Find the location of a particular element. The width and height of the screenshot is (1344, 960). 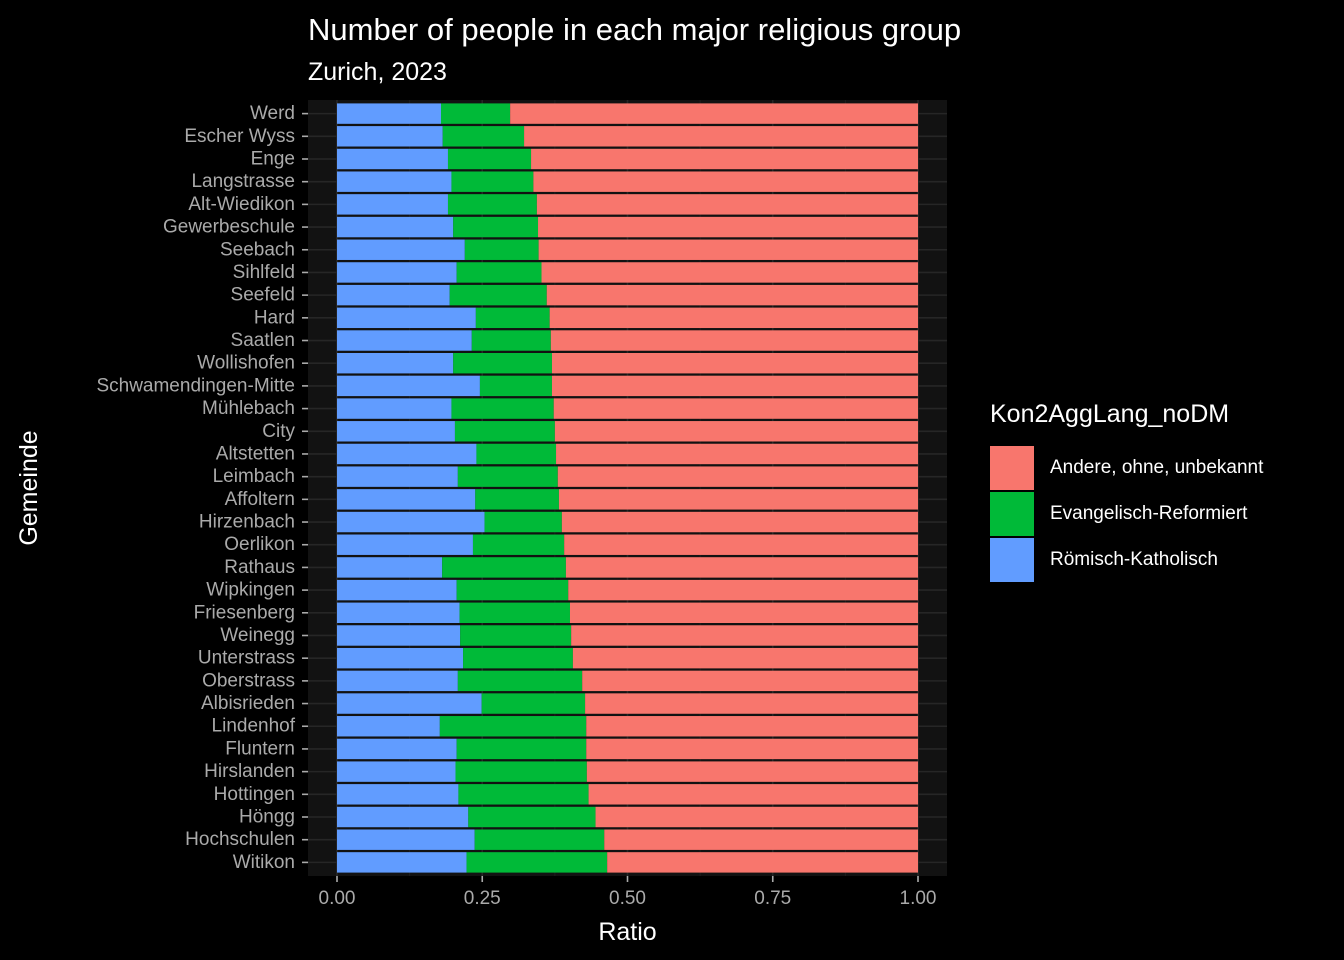

bar-evangelisch-reformiert-seebach is located at coordinates (501, 249).